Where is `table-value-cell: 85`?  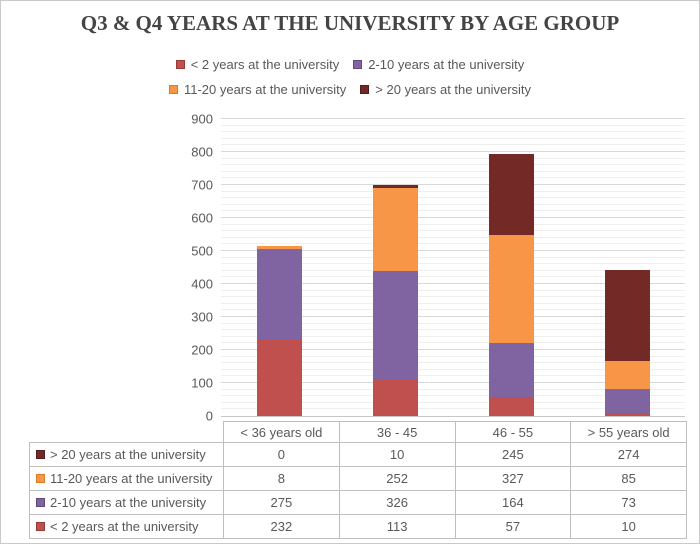
table-value-cell: 85 is located at coordinates (628, 478).